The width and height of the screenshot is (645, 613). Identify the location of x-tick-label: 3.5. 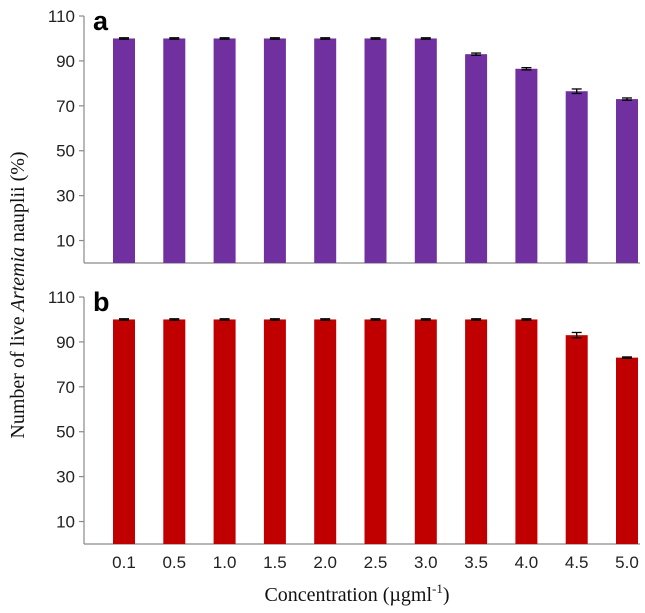
(476, 562).